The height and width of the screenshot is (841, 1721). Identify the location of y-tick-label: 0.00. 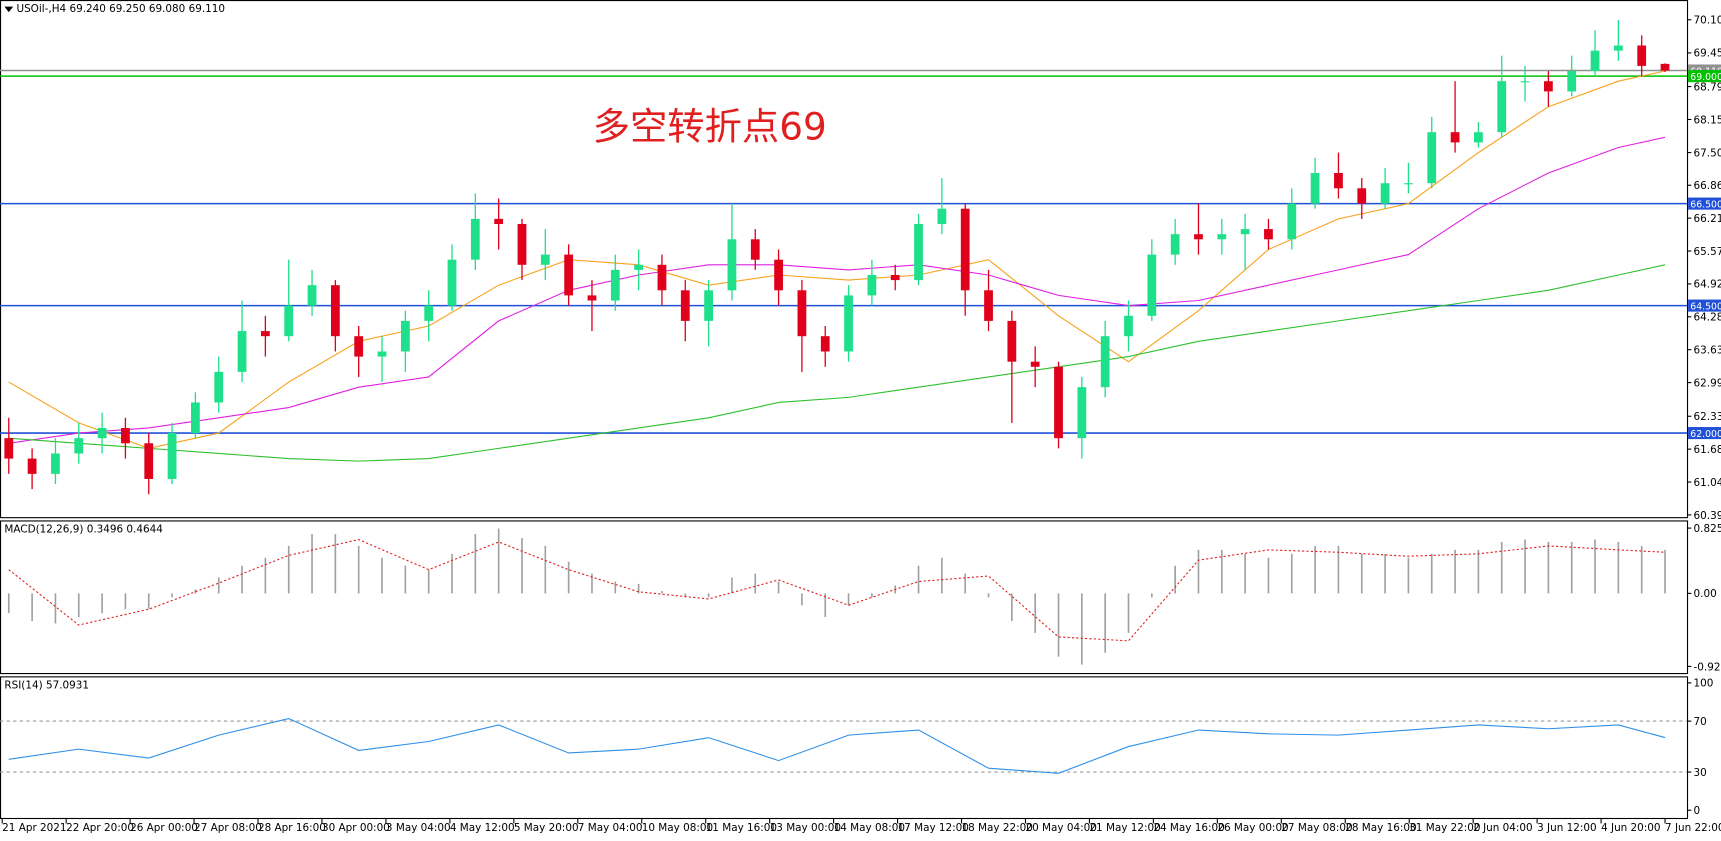
(1705, 594).